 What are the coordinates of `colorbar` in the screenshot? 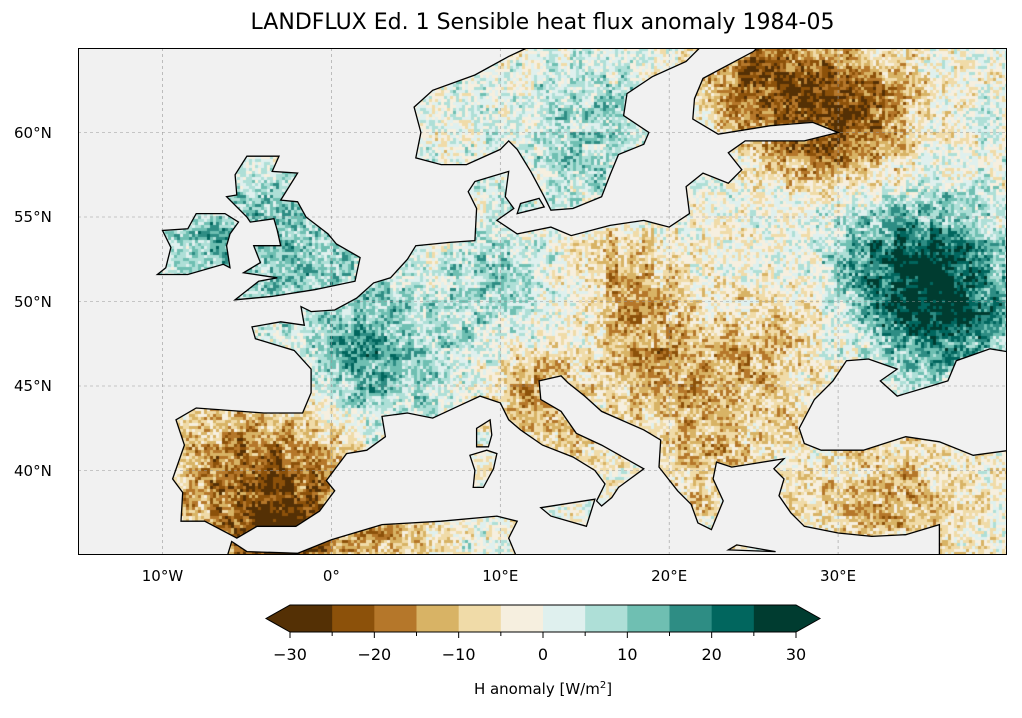 It's located at (543, 621).